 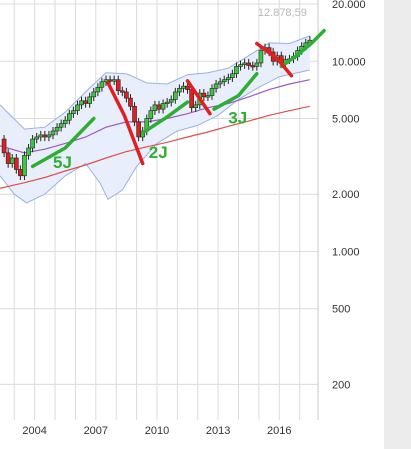 What do you see at coordinates (96, 431) in the screenshot?
I see `x-tick-label: 2007` at bounding box center [96, 431].